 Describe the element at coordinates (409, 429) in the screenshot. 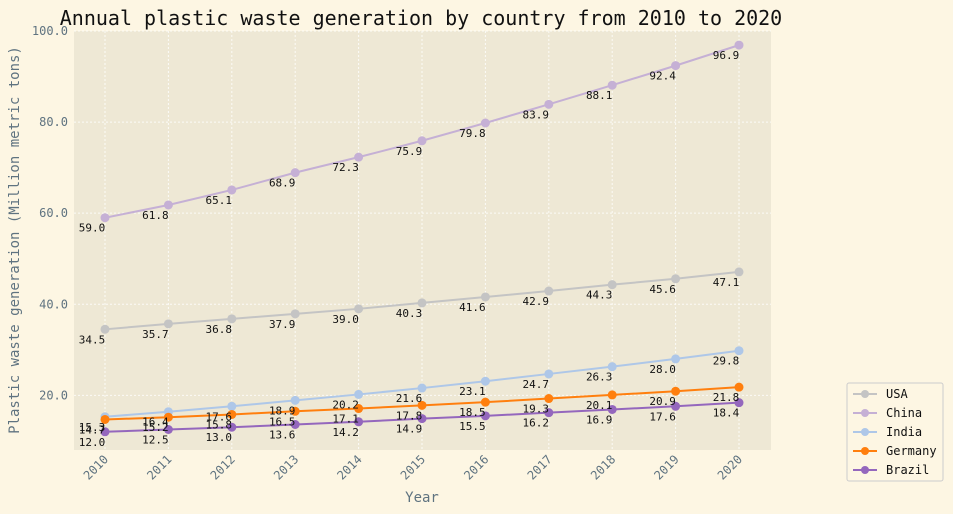

I see `data-label-brazil: 14.9` at that location.